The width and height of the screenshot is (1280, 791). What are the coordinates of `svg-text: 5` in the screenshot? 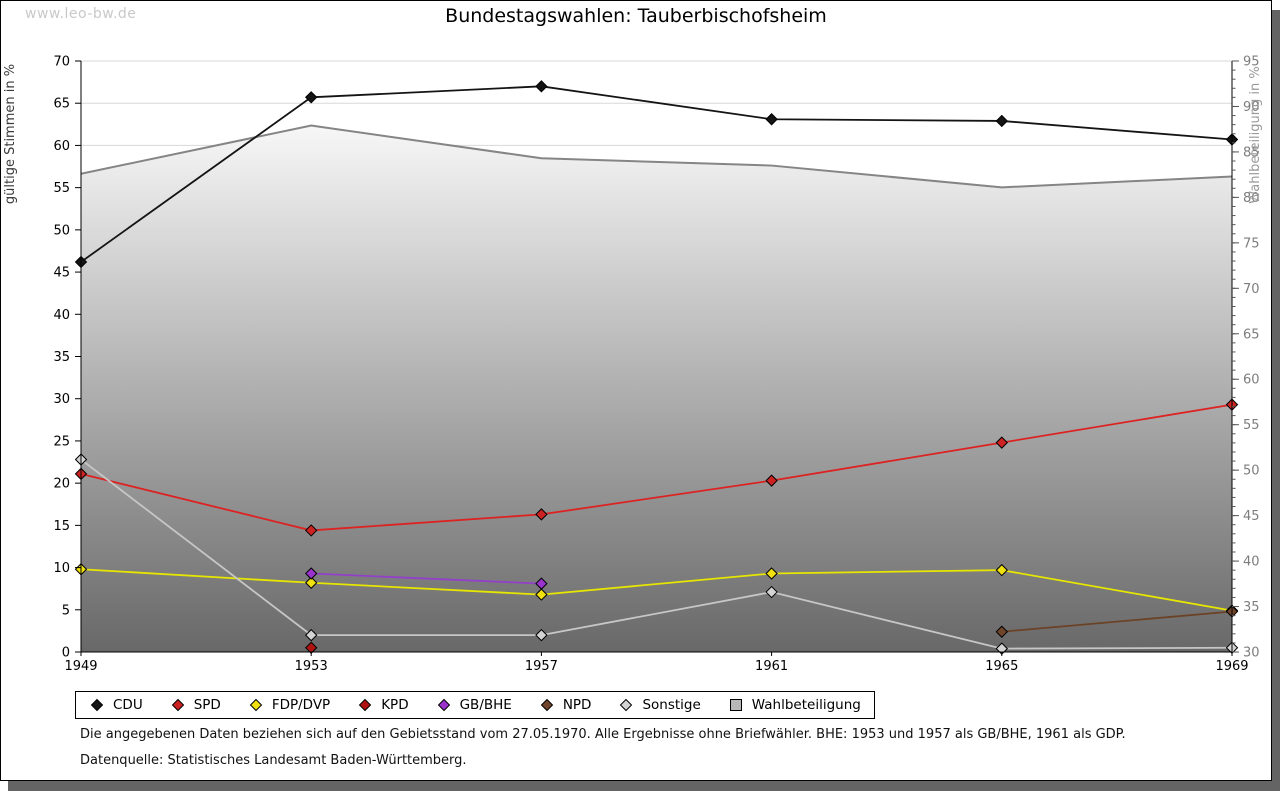 It's located at (66, 610).